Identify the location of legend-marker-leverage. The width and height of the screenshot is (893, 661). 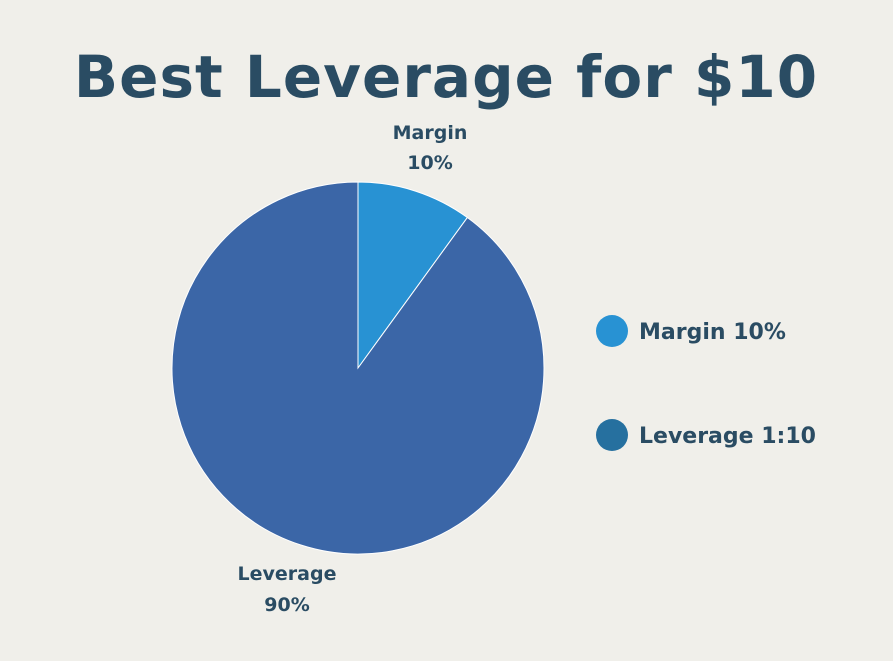
(612, 435).